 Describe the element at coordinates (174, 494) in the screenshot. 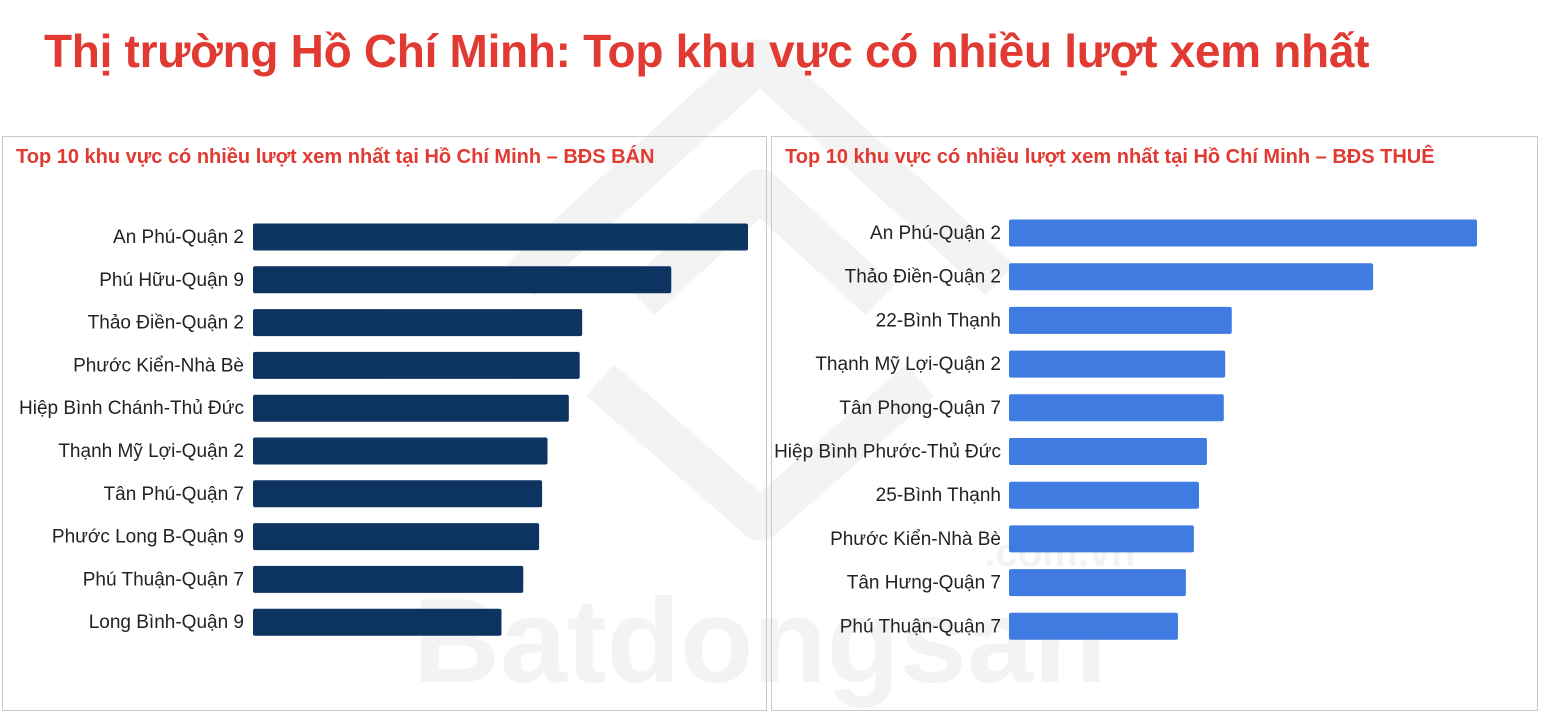

I see `category-label: Tân Phú-Quận 7` at that location.